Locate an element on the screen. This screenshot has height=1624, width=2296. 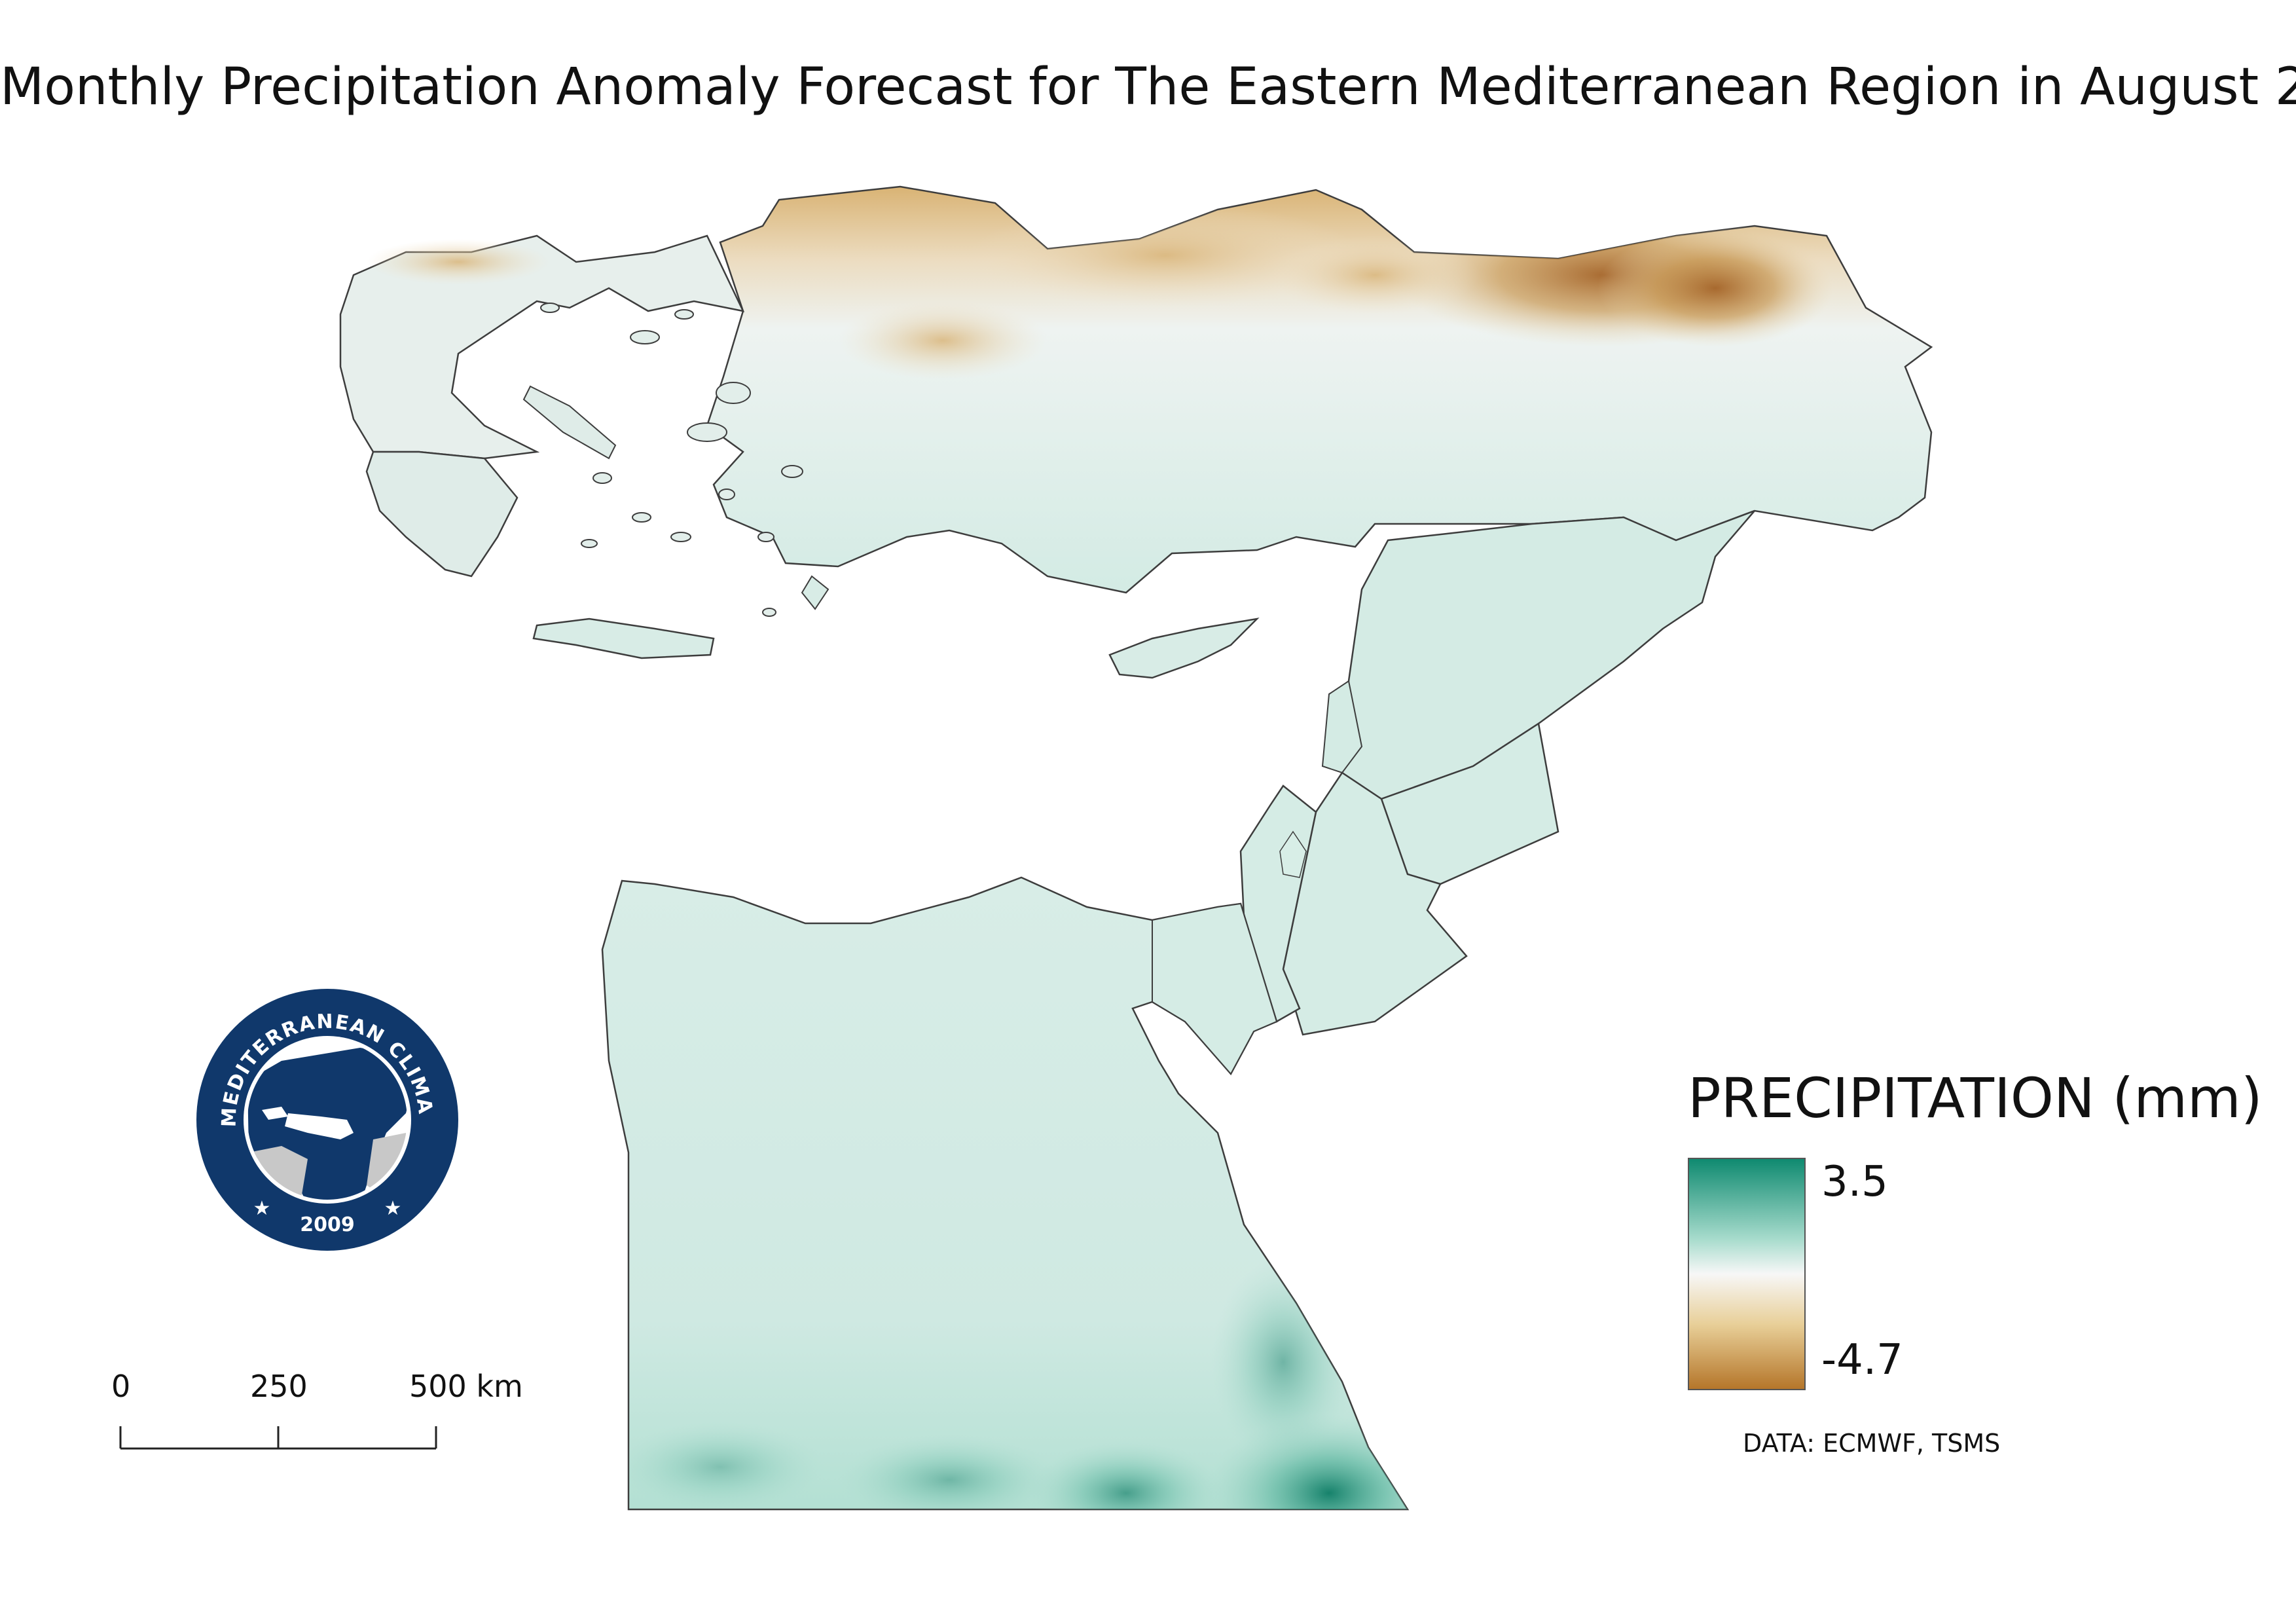
legend-title: PRECIPITATION (mm) is located at coordinates (1975, 1098).